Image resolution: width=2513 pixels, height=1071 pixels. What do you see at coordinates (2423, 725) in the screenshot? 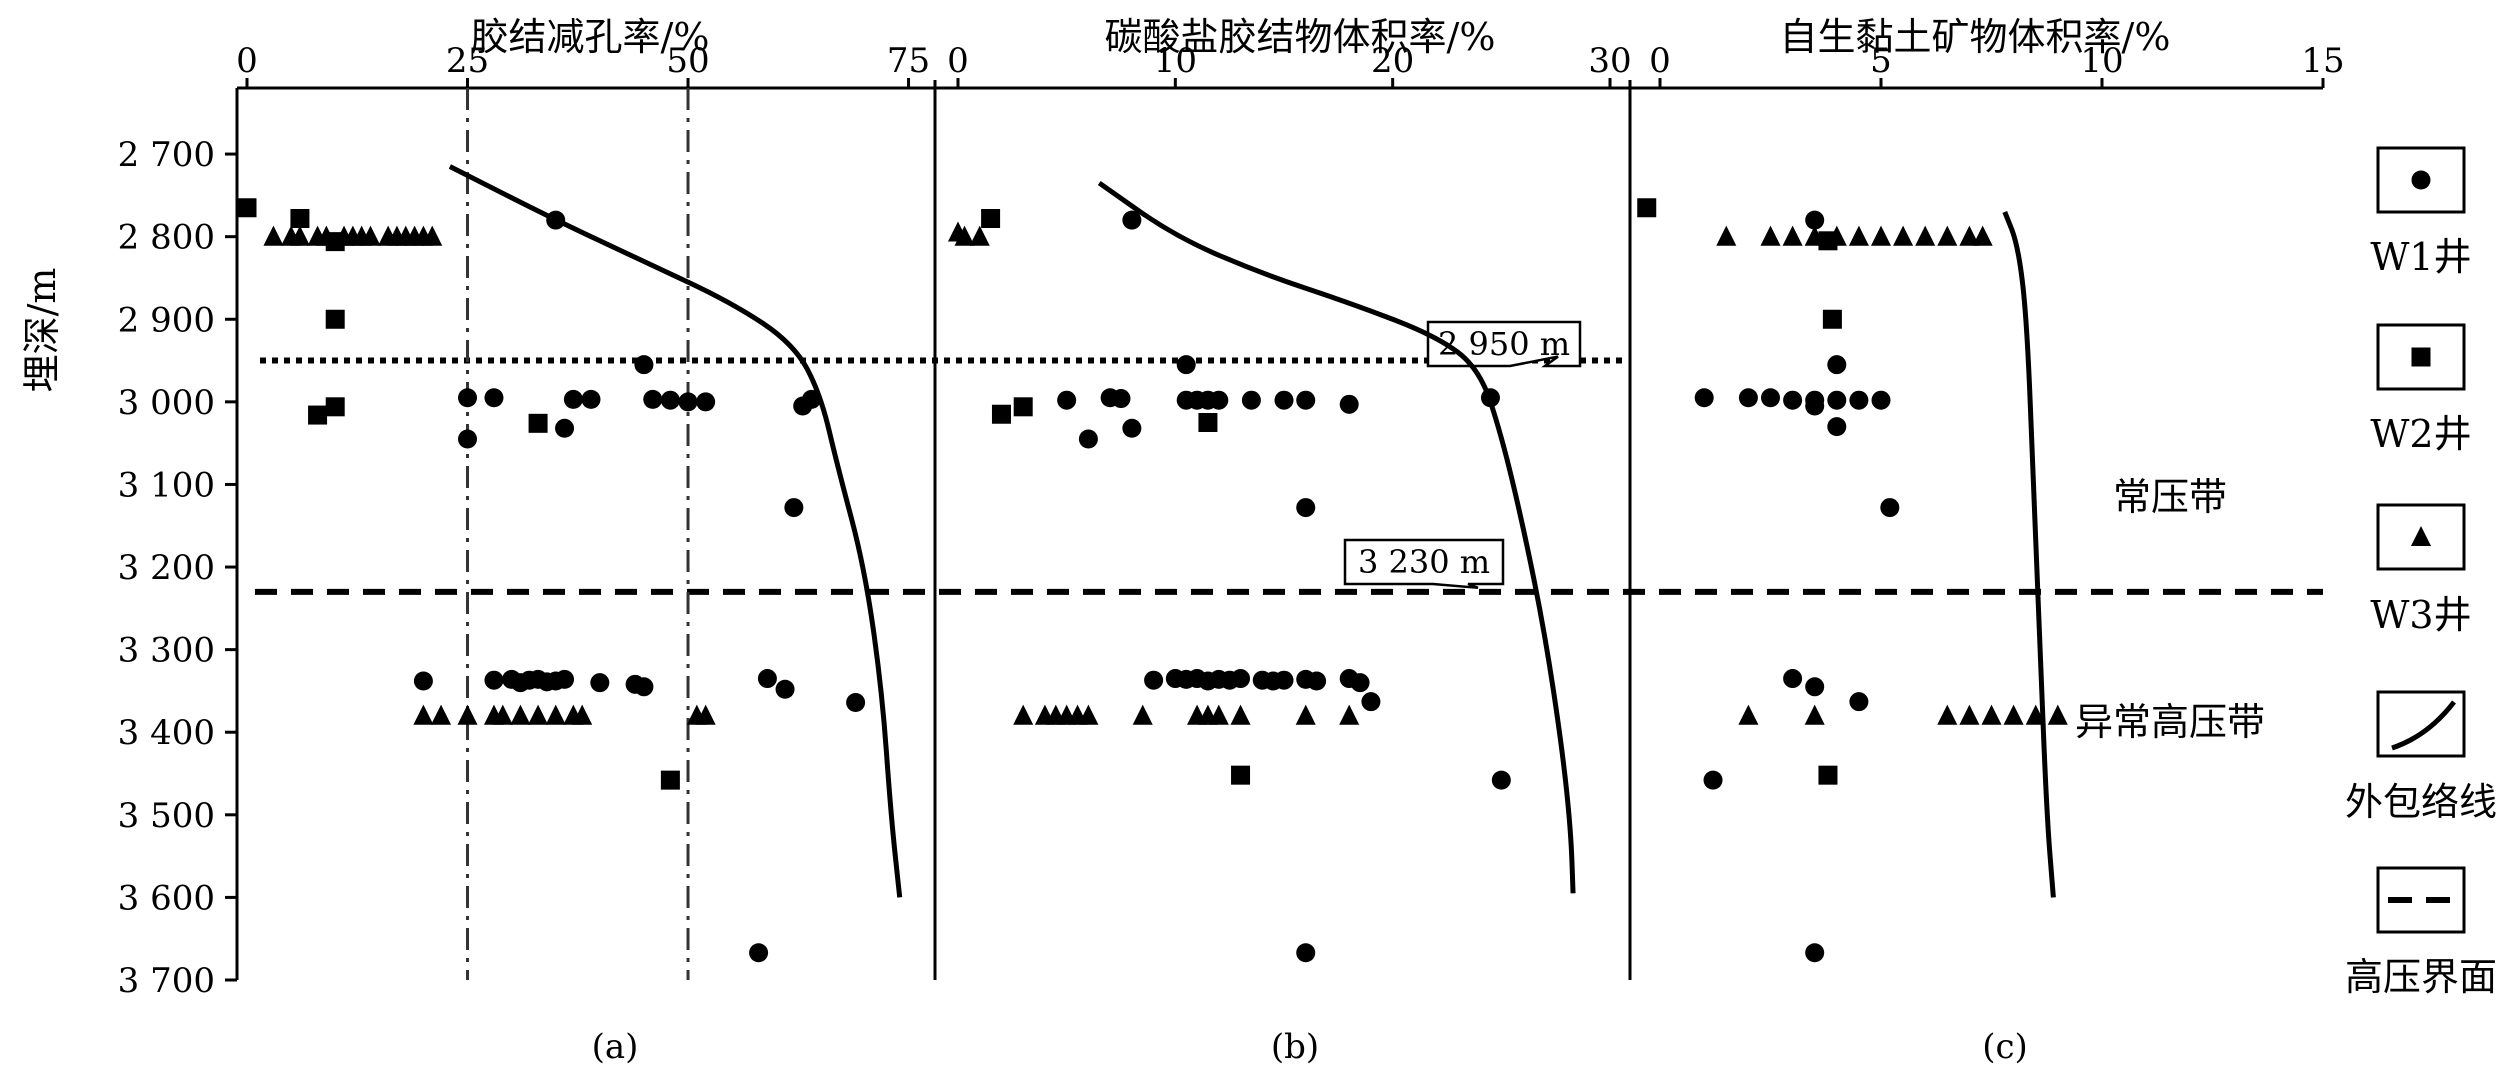
I see `legend-curve-icon` at bounding box center [2423, 725].